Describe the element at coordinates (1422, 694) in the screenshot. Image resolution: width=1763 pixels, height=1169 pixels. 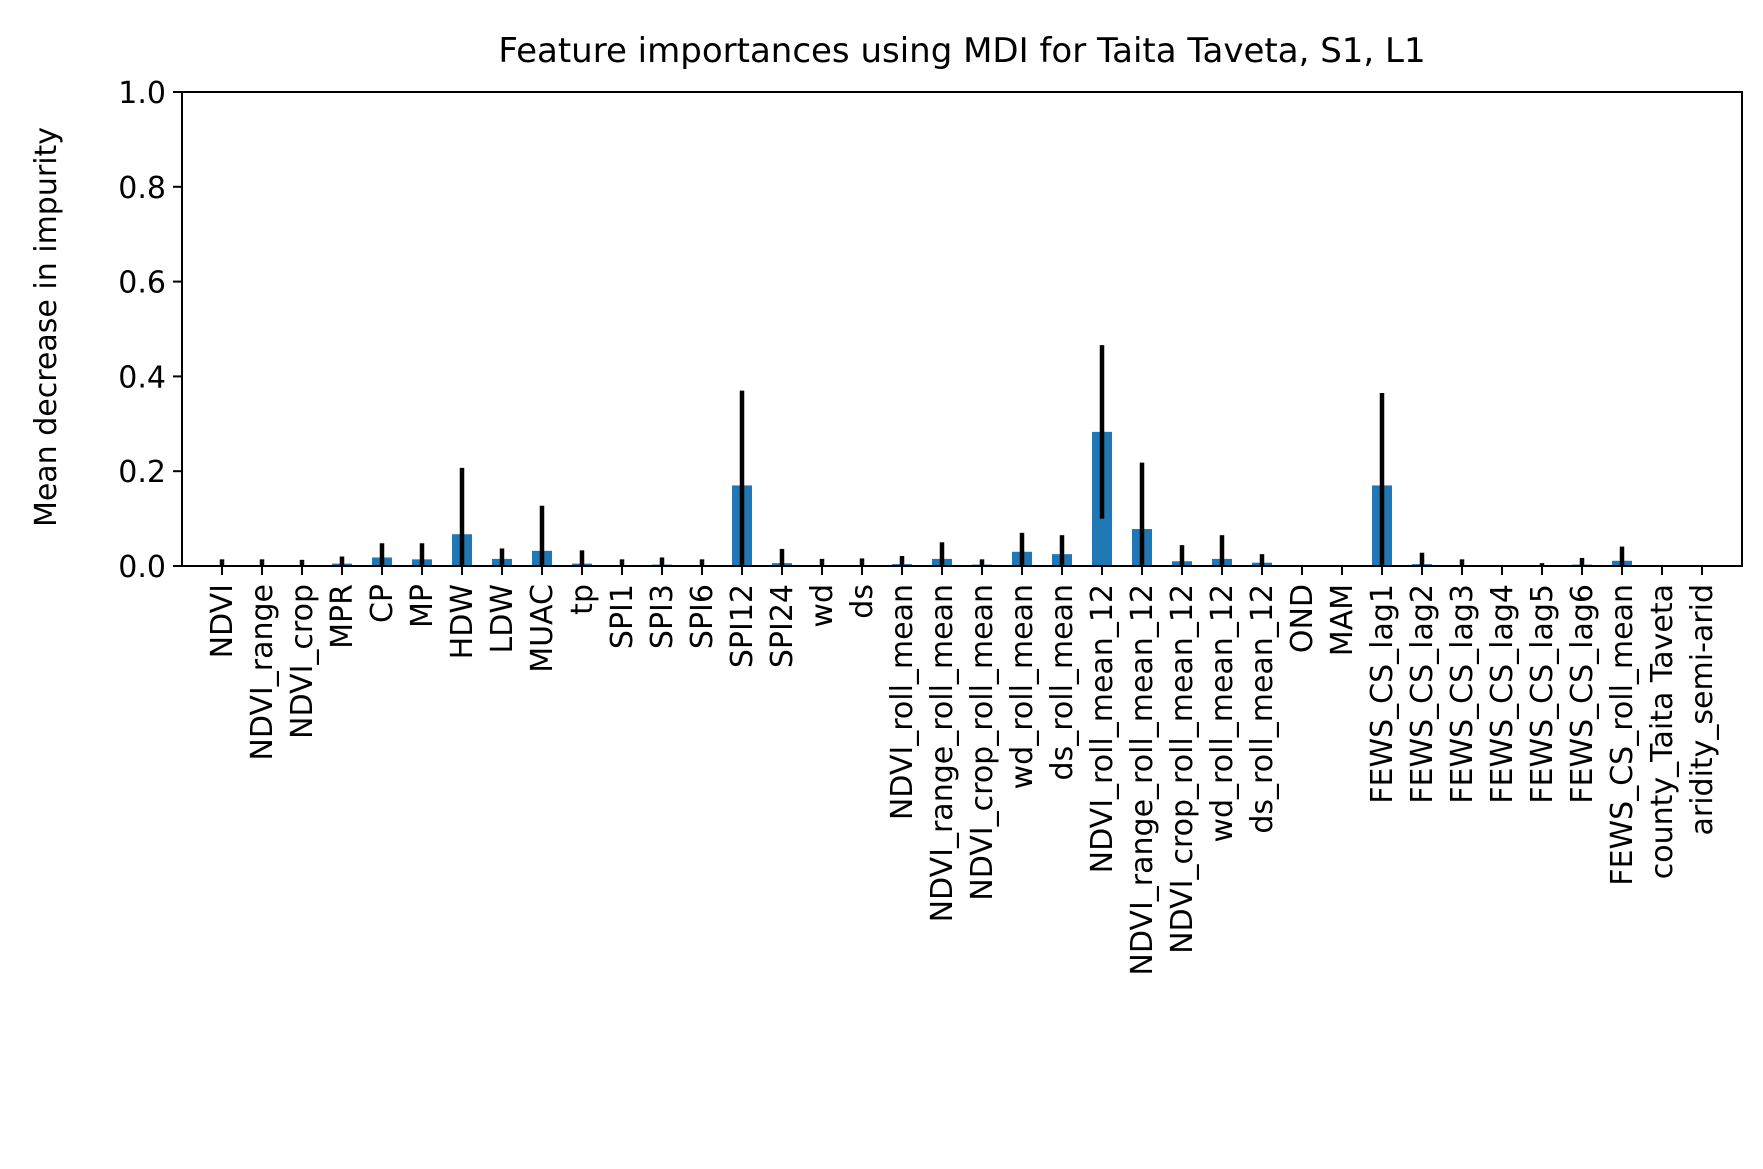
I see `x-tick-label: FEWS_CS_lag2` at that location.